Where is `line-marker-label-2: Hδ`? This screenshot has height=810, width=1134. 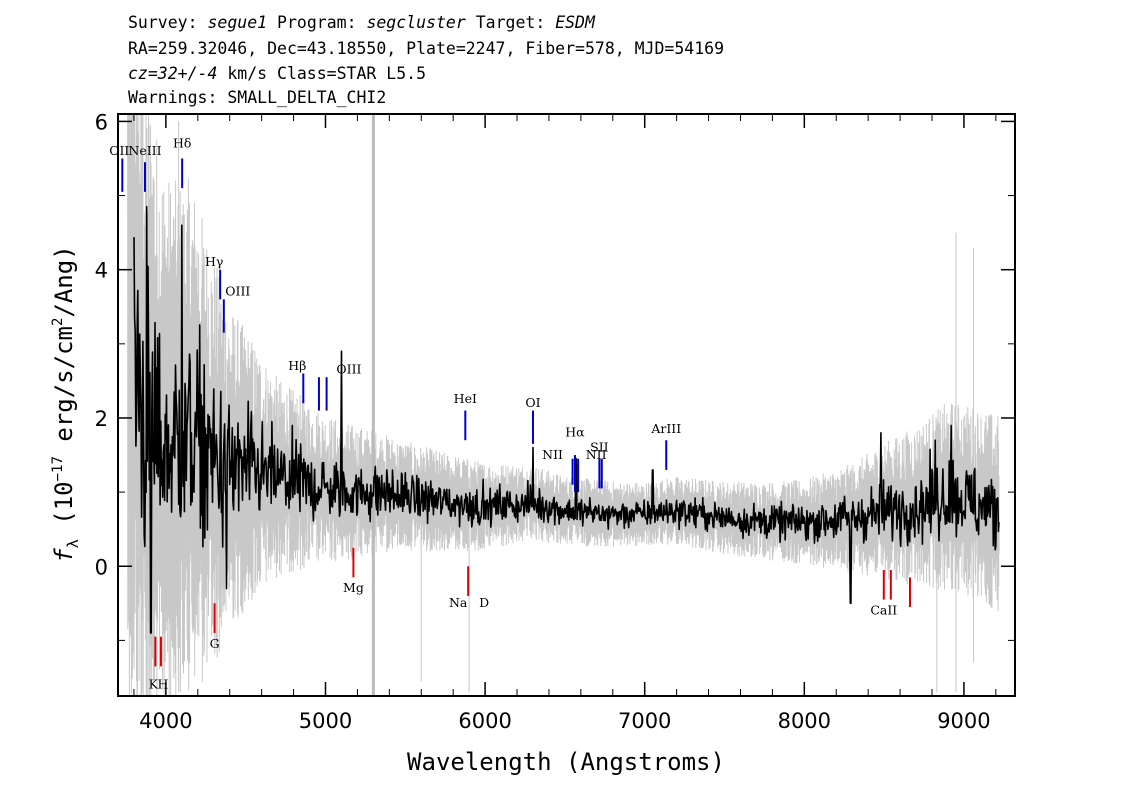
line-marker-label-2: Hδ is located at coordinates (182, 142).